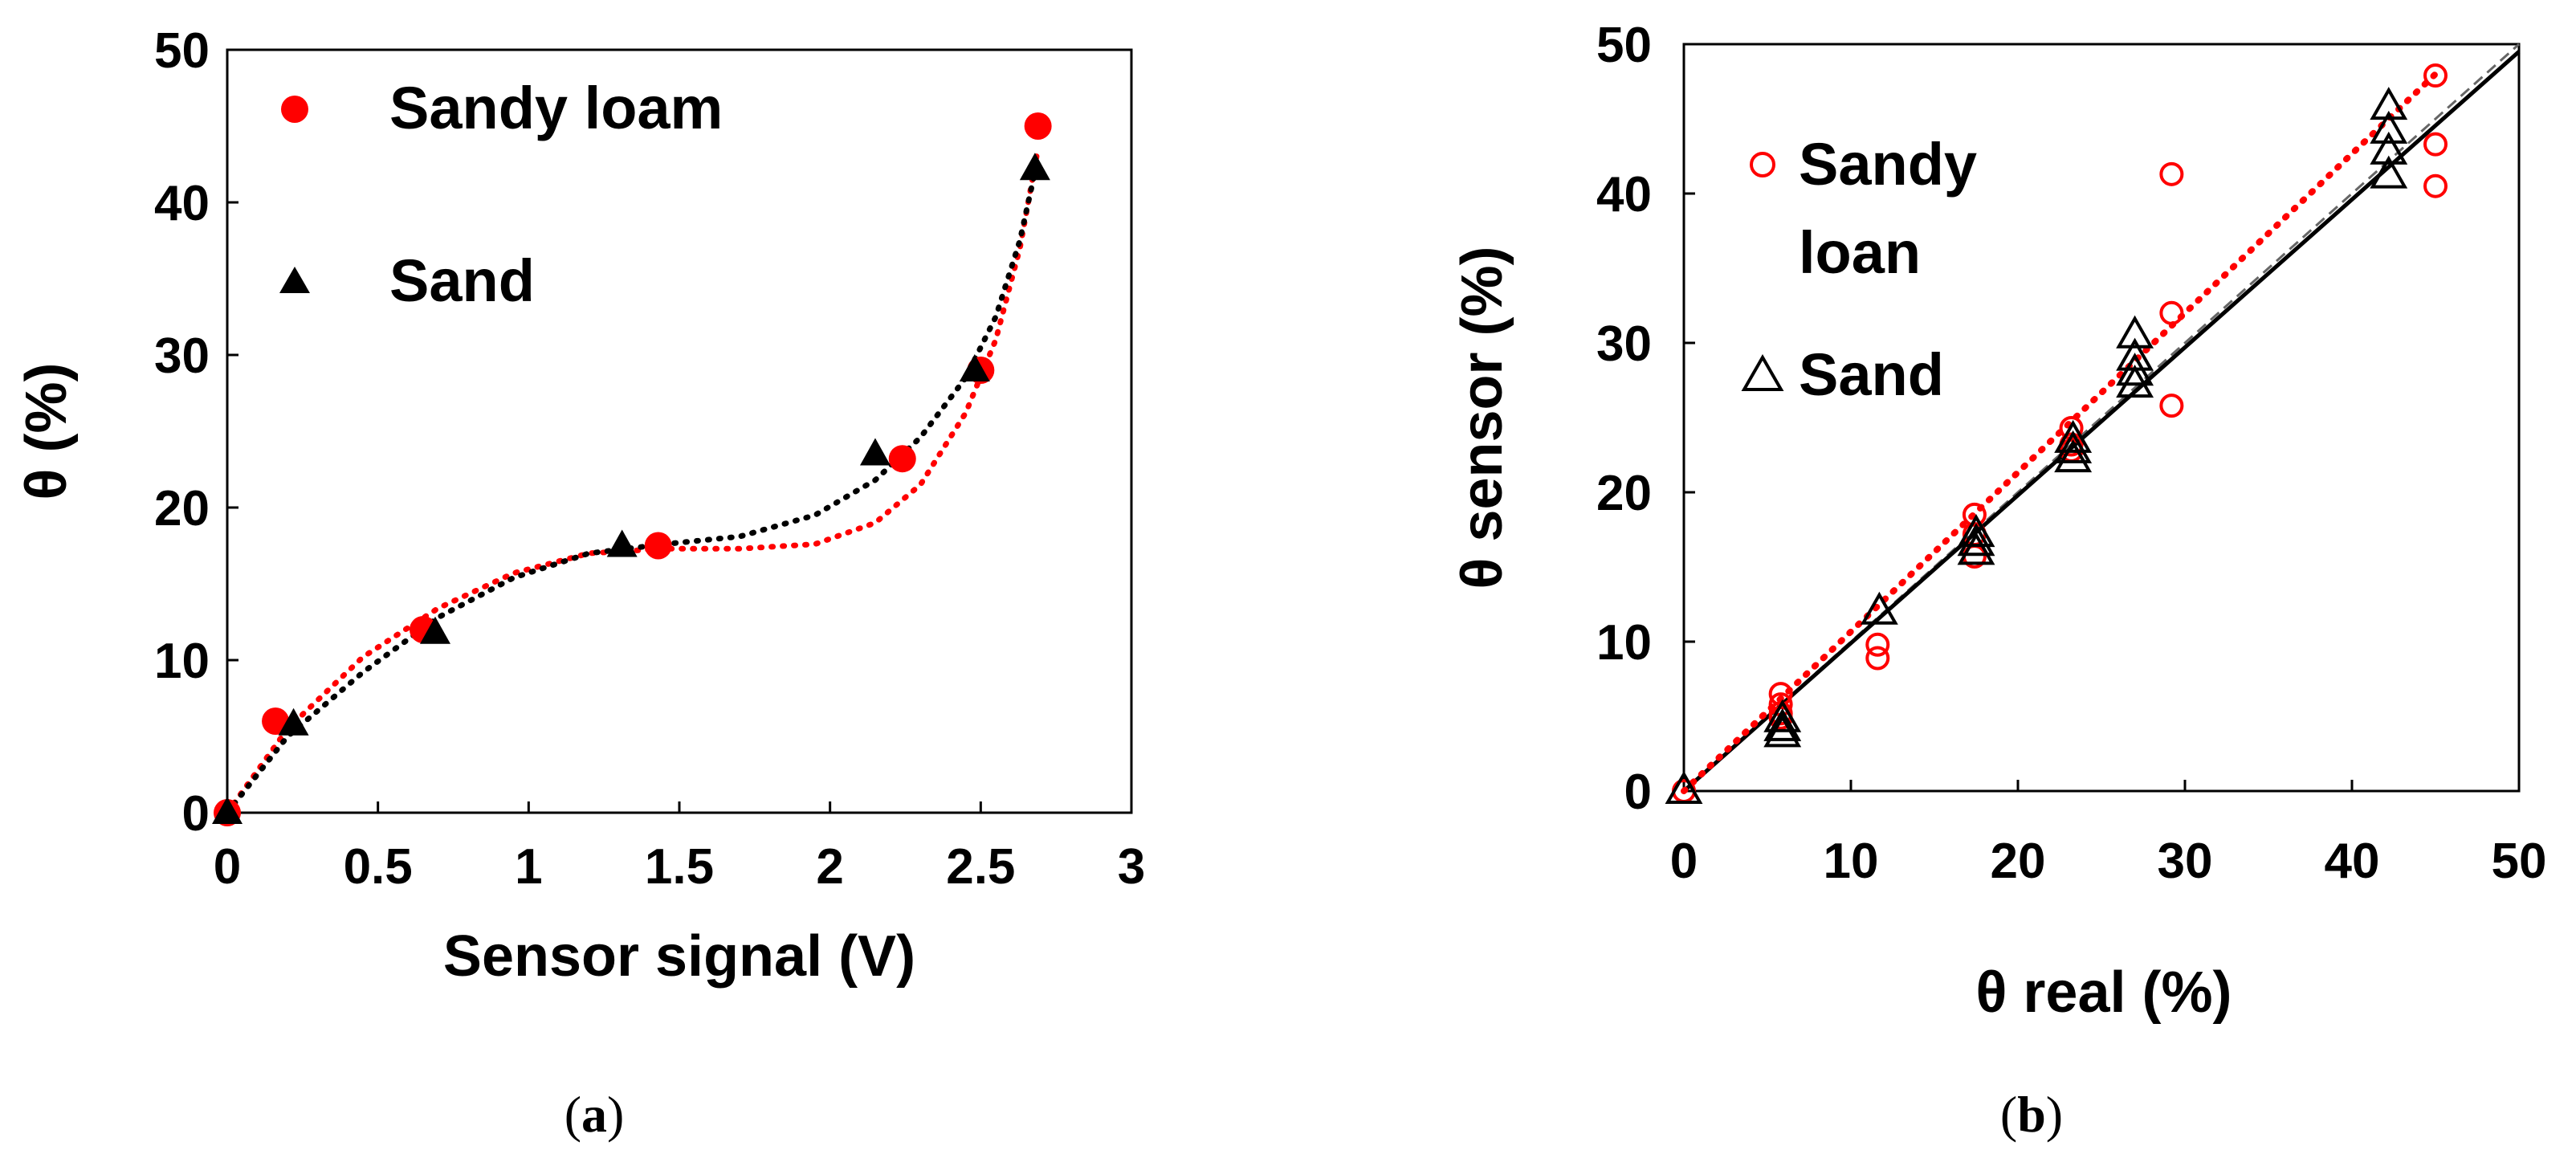 The width and height of the screenshot is (2576, 1150). What do you see at coordinates (1684, 861) in the screenshot?
I see `panel-b-x-tick-label: 0` at bounding box center [1684, 861].